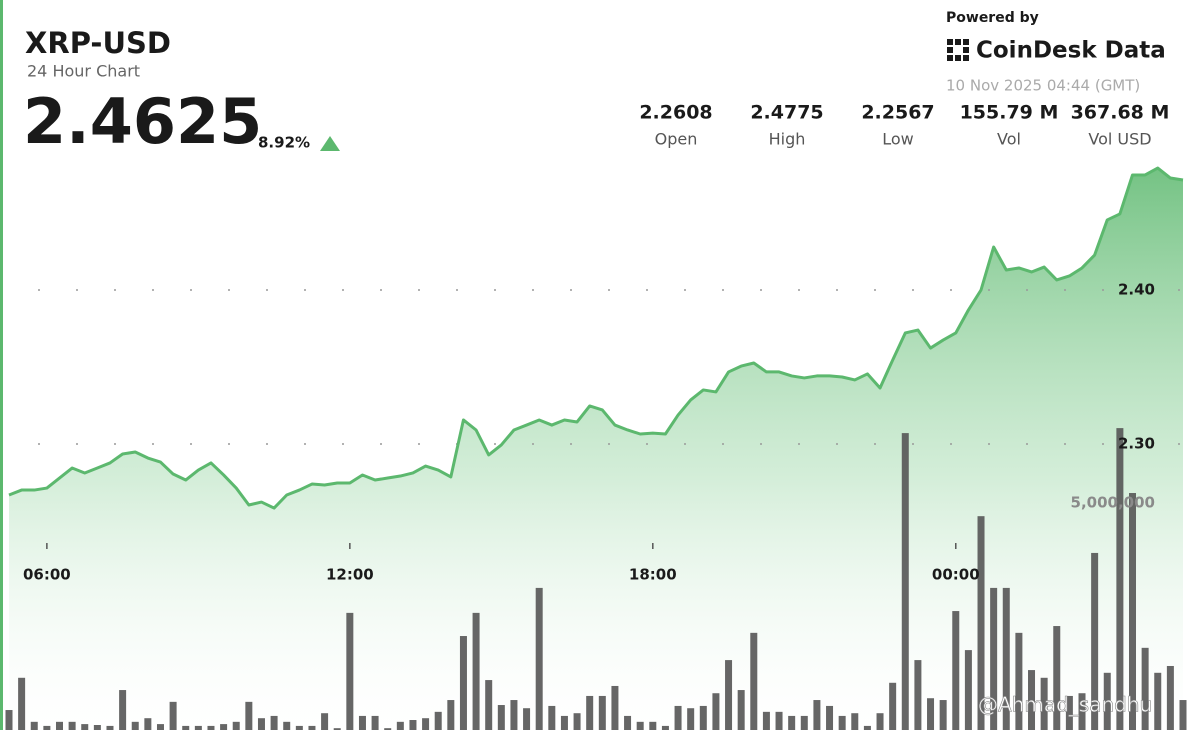 This screenshot has width=1192, height=730. Describe the element at coordinates (1120, 113) in the screenshot. I see `stat-value: 367.68 M` at that location.